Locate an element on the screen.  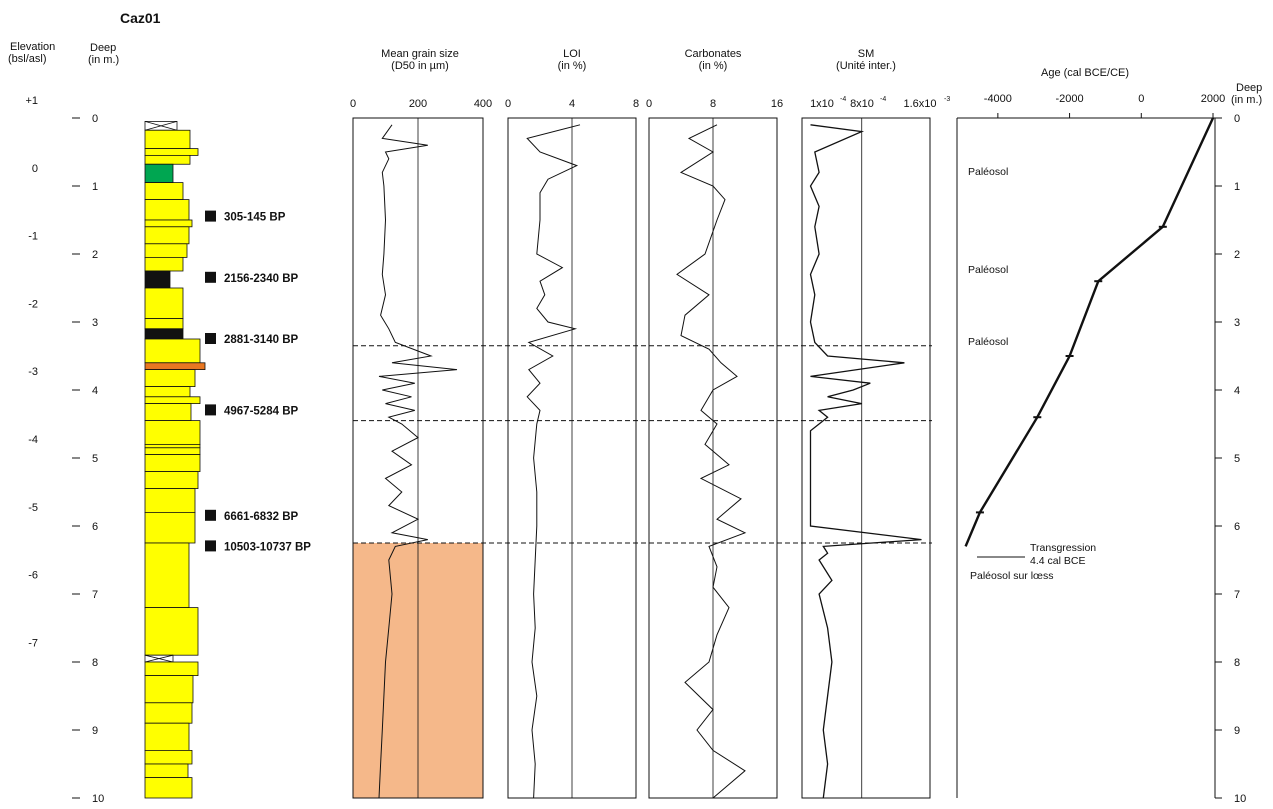
depth-tick-label-right: 6 is located at coordinates (1237, 527).